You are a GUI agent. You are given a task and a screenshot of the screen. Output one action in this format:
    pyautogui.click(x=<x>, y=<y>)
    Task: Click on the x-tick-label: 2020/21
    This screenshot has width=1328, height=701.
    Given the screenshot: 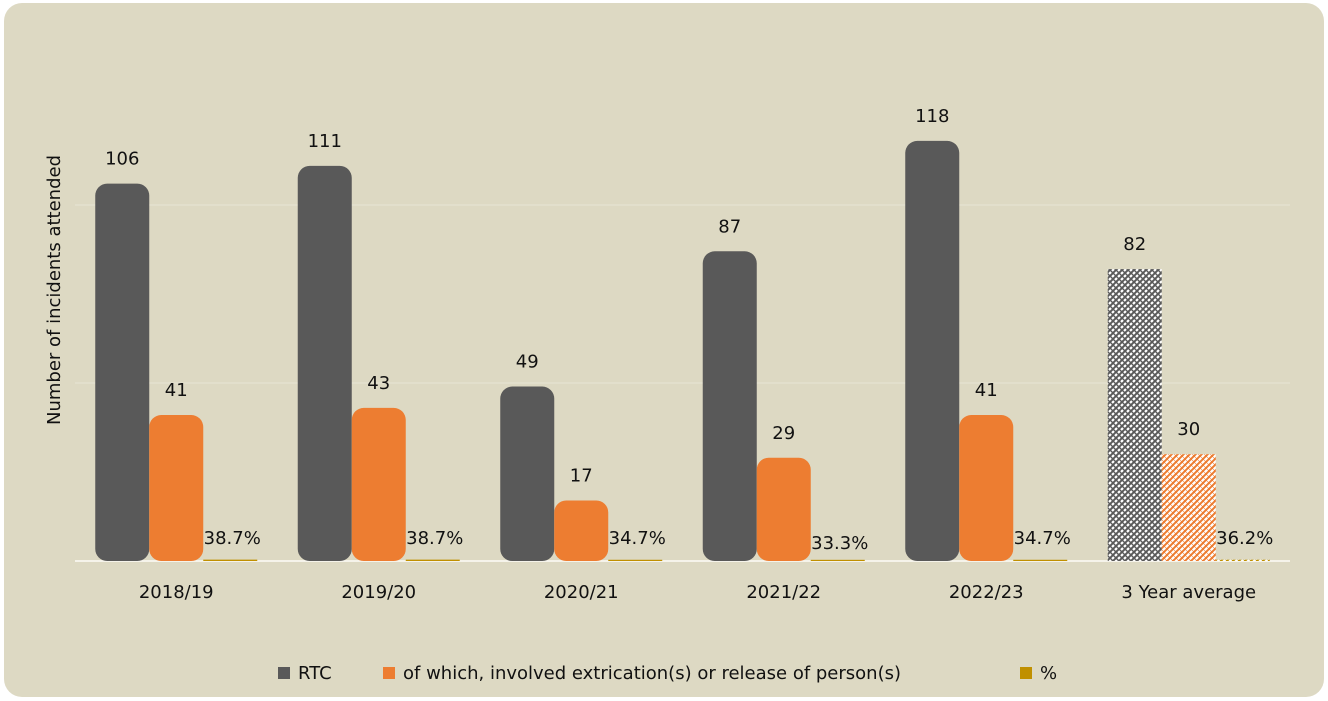 What is the action you would take?
    pyautogui.click(x=581, y=592)
    